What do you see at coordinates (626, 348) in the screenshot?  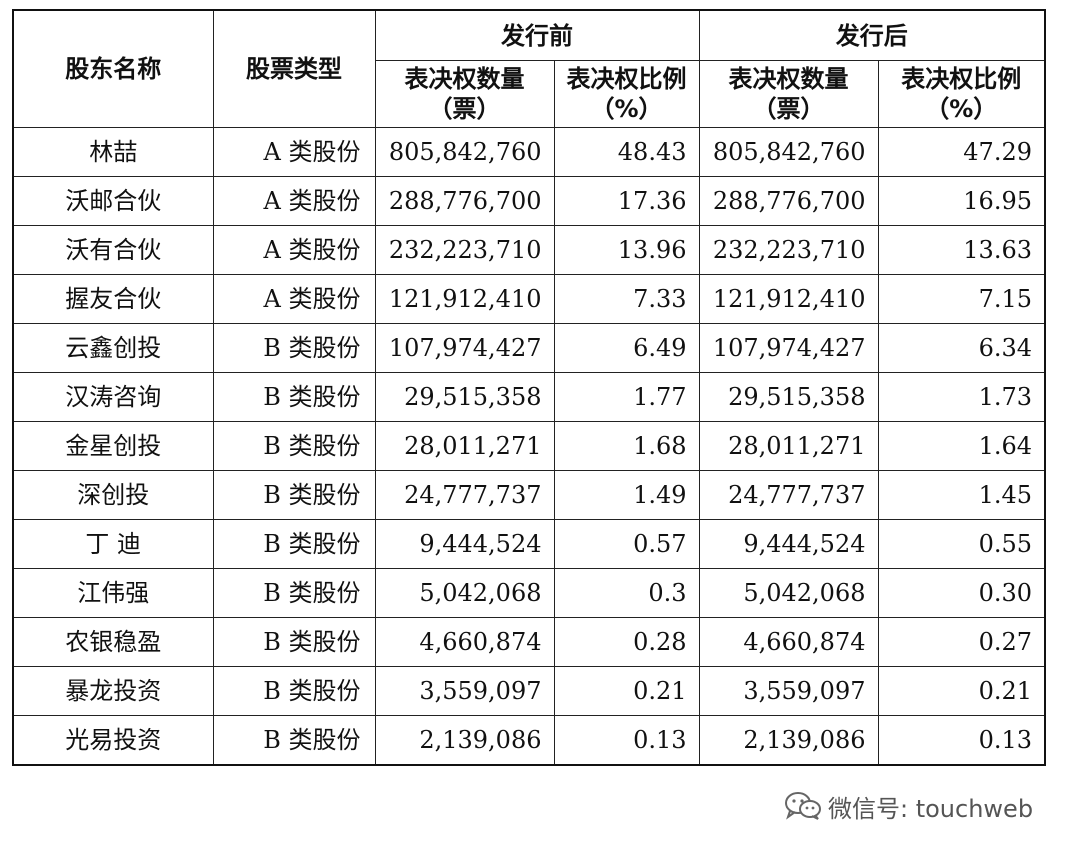 I see `ratio-before-cell: 6.49` at bounding box center [626, 348].